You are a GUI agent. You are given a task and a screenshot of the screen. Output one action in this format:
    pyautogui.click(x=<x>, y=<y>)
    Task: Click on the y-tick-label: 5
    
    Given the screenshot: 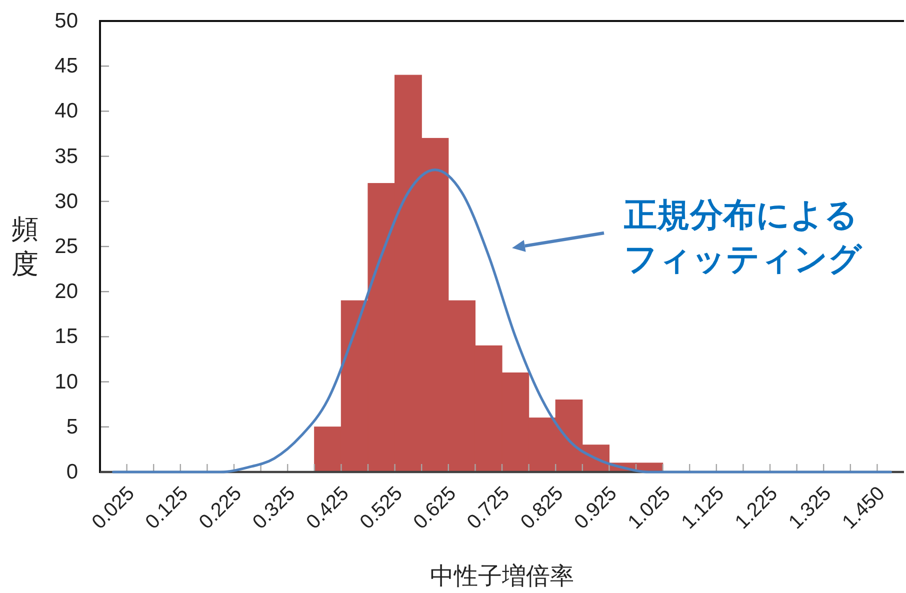 What is the action you would take?
    pyautogui.click(x=72, y=426)
    